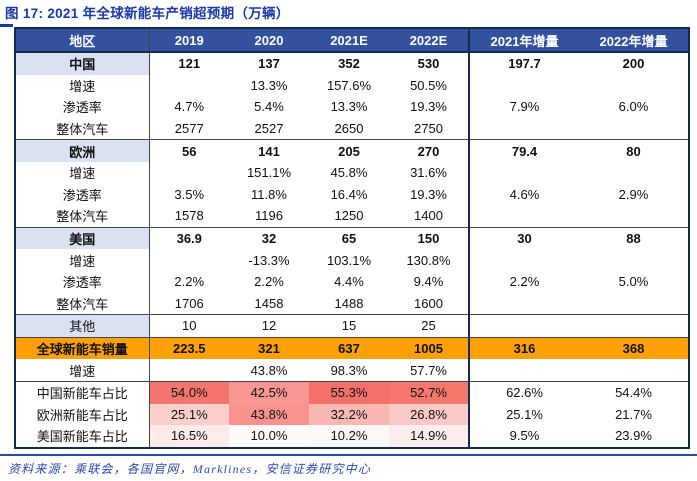 The width and height of the screenshot is (697, 481). Describe the element at coordinates (82, 436) in the screenshot. I see `row-label: 美国新能车占比` at that location.